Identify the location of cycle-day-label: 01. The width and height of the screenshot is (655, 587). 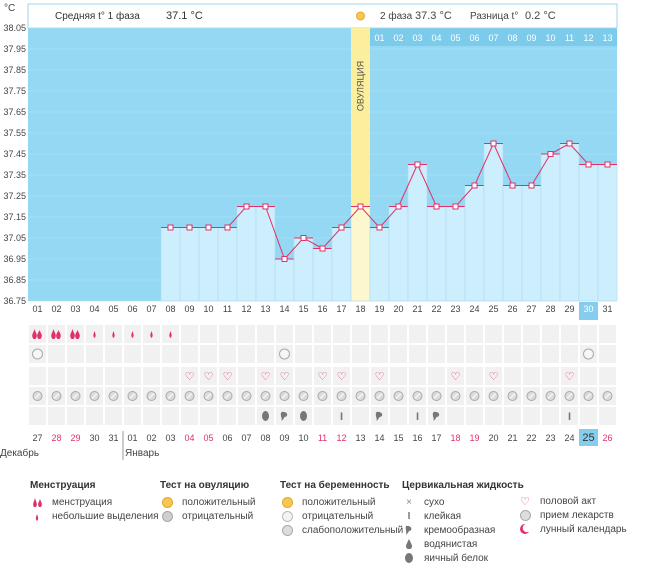
(37, 309).